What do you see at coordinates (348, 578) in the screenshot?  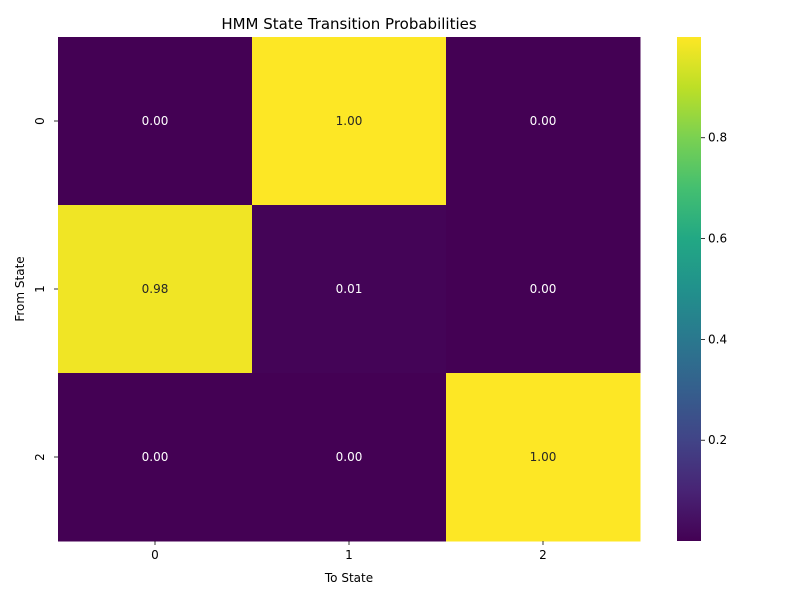 I see `x-axis-label: To State` at bounding box center [348, 578].